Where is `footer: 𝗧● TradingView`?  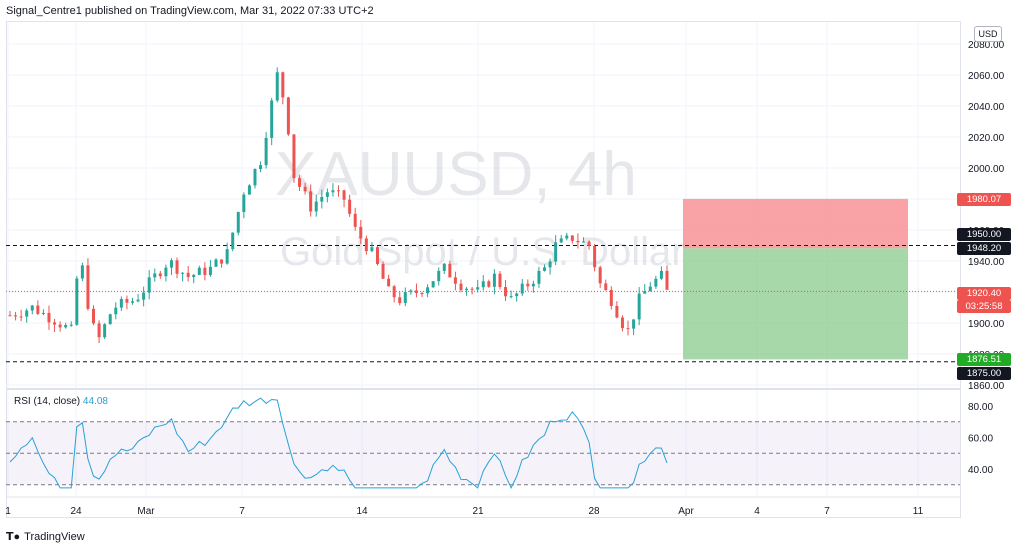 footer: 𝗧● TradingView is located at coordinates (45, 537).